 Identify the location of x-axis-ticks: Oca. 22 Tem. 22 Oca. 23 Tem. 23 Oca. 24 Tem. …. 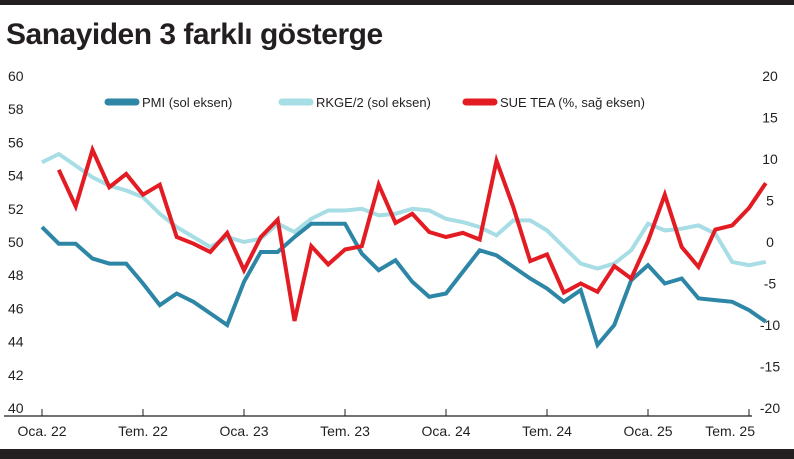
(386, 424).